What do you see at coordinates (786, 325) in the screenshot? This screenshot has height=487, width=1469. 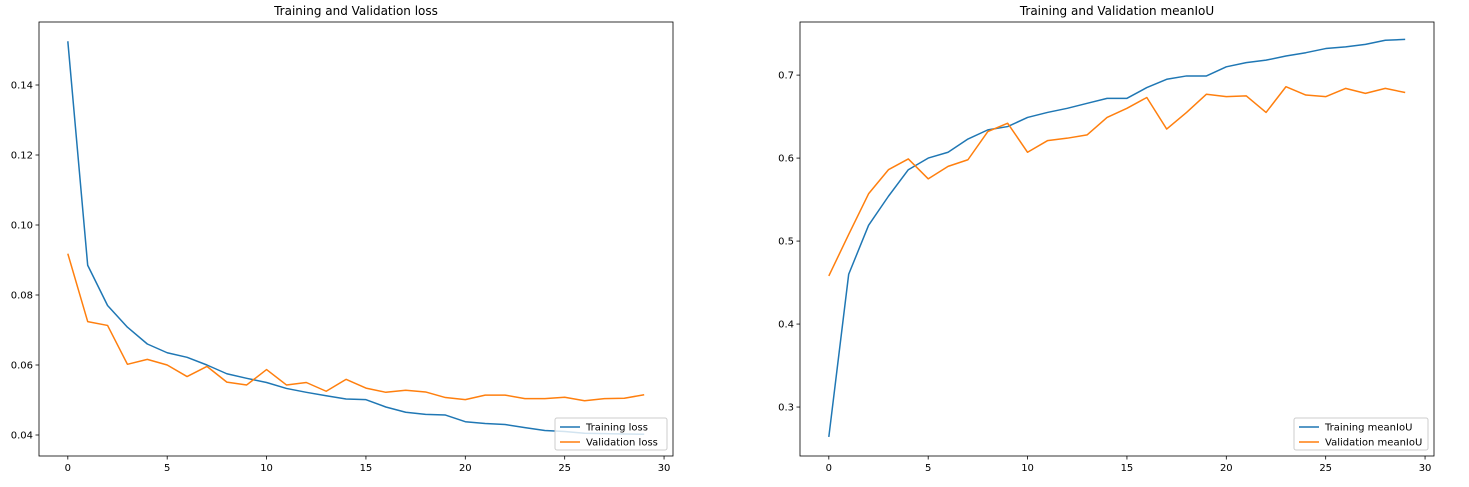 I see `y-tick-label: 0.4` at bounding box center [786, 325].